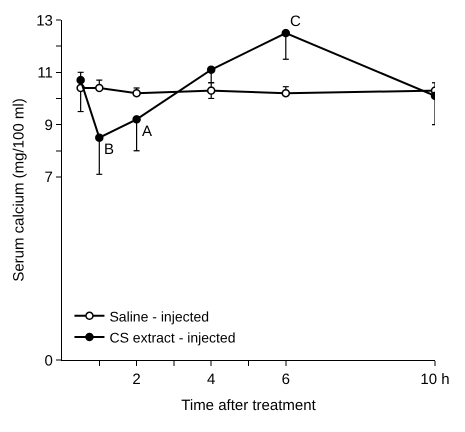 Image resolution: width=465 pixels, height=432 pixels. I want to click on y-tick-label: 7, so click(48, 177).